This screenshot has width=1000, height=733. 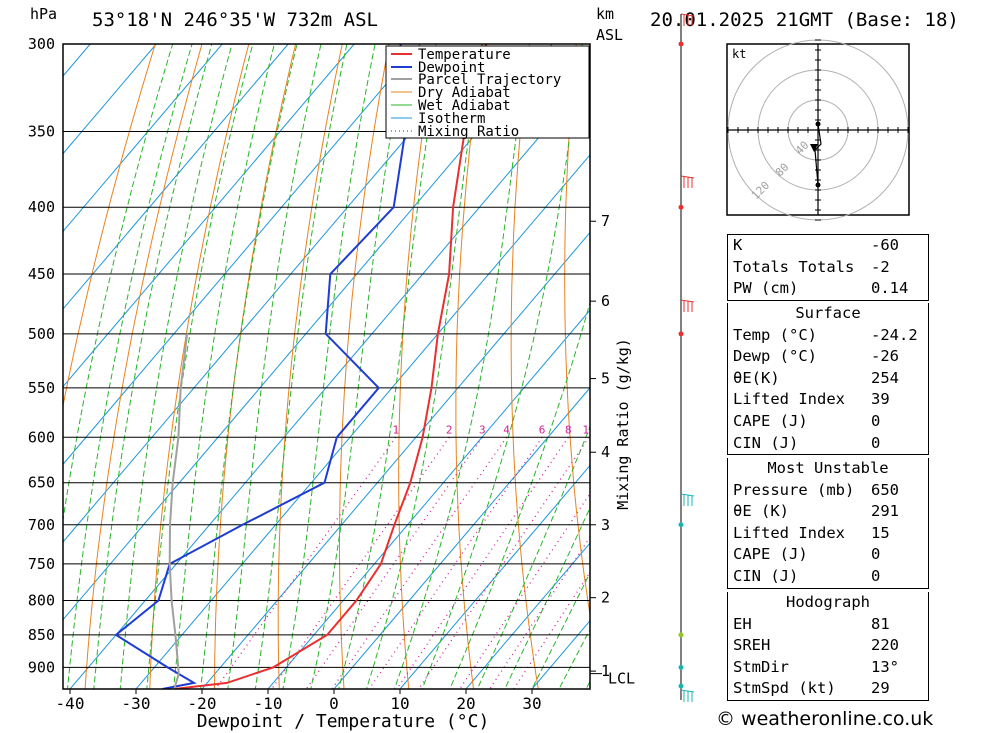 What do you see at coordinates (41, 334) in the screenshot?
I see `pressure-tick-label: 500` at bounding box center [41, 334].